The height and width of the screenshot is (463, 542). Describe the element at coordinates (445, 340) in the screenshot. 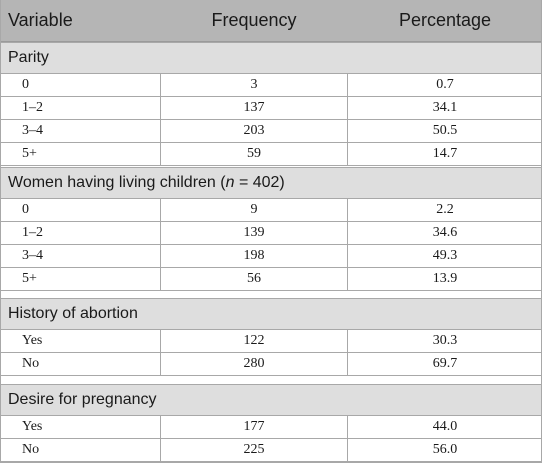

I see `row-percentage: 30.3` at that location.